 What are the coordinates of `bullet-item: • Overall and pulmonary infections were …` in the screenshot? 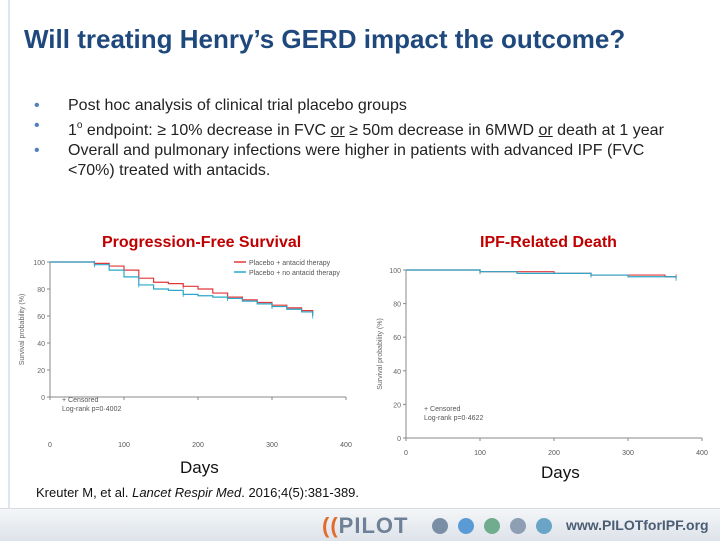 It's located at (364, 161).